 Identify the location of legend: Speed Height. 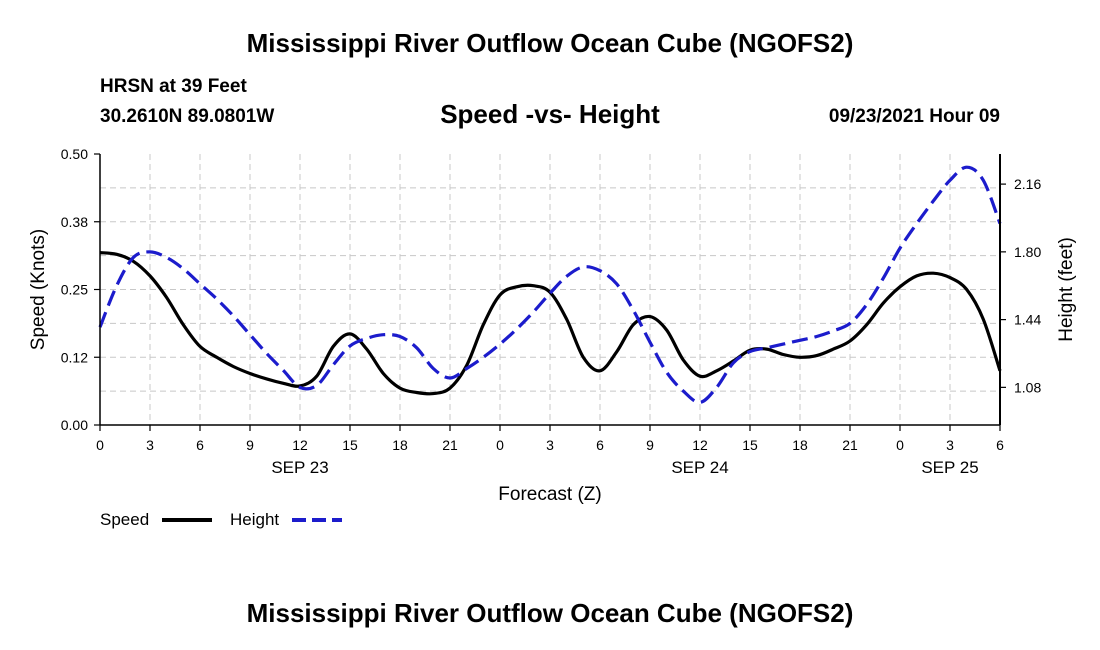
(221, 519).